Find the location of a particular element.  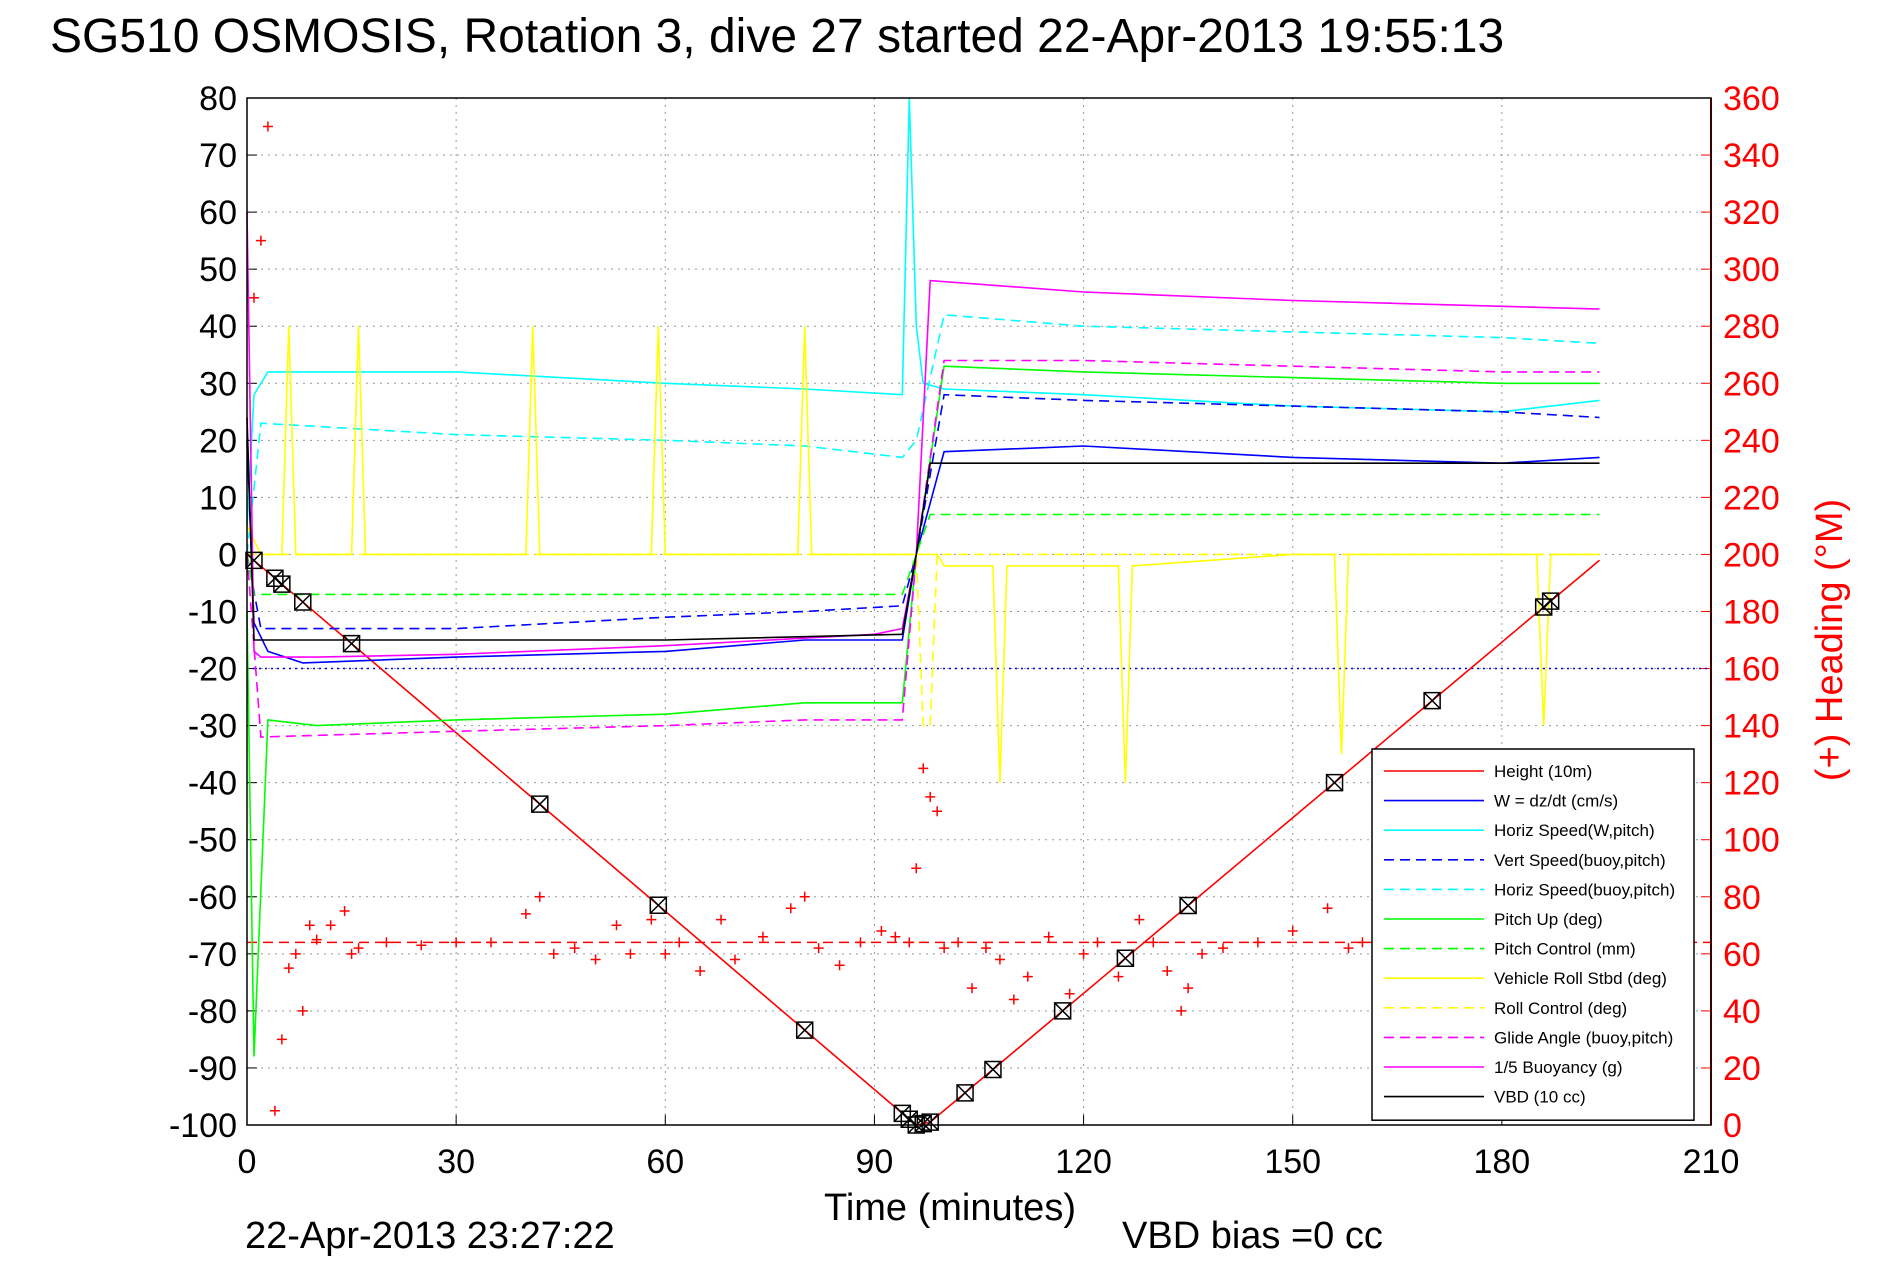

y-tick-label: -100 is located at coordinates (203, 1126).